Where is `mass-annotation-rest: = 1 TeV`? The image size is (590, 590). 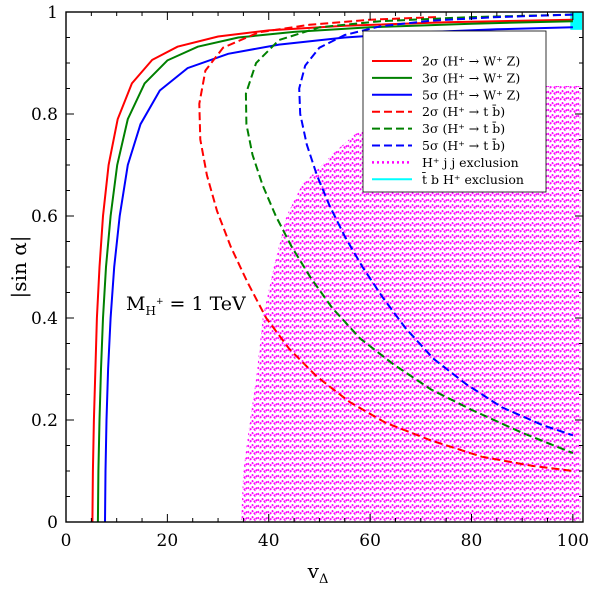 mass-annotation-rest: = 1 TeV is located at coordinates (204, 304).